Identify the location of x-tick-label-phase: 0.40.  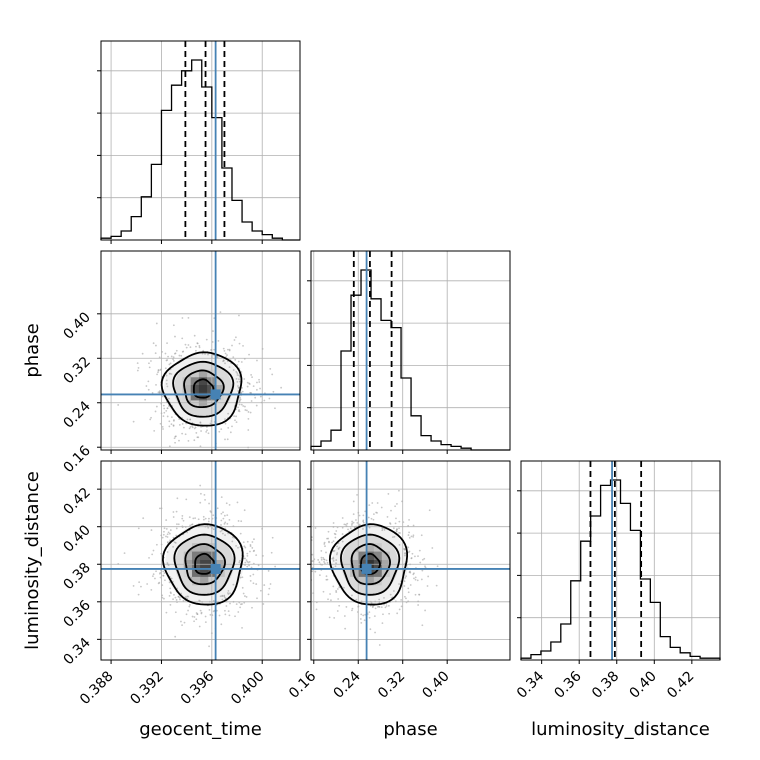
(435, 684).